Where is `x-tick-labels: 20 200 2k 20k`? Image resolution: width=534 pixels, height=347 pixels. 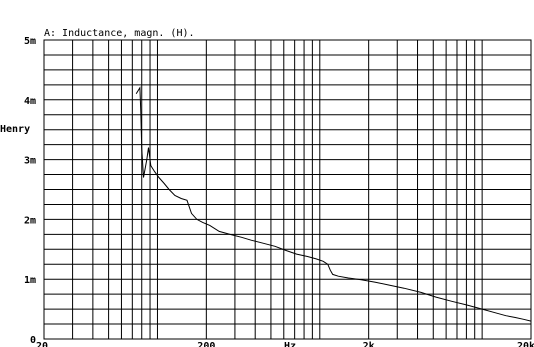
x-tick-labels: 20 200 2k 20k is located at coordinates (285, 344).